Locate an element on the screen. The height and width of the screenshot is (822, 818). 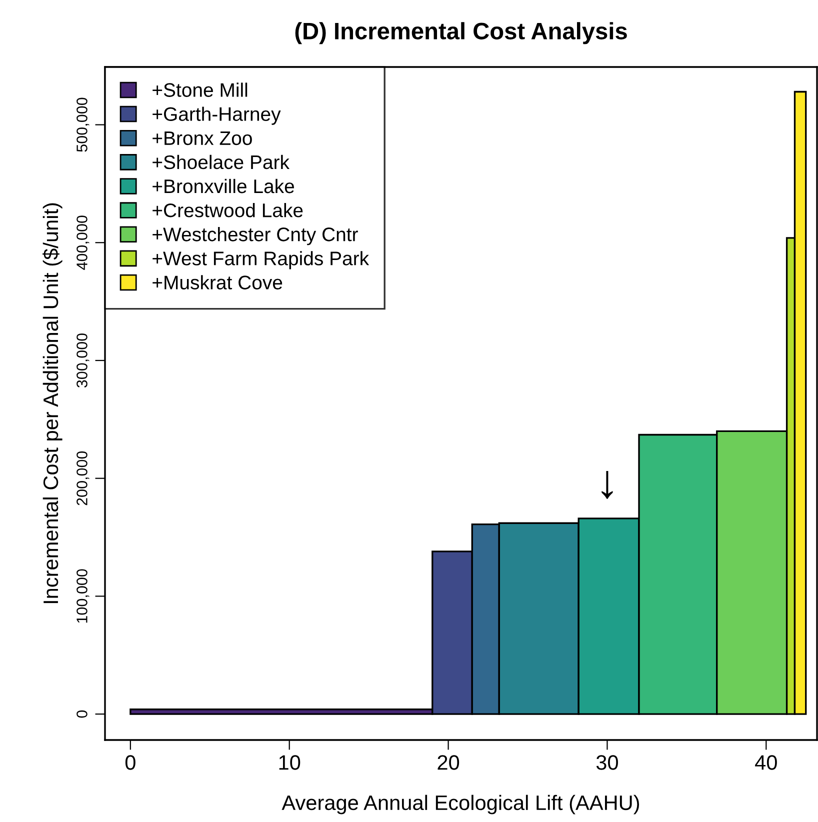
x-axis-title: Average Annual Ecological Lift (AAHU) is located at coordinates (461, 804).